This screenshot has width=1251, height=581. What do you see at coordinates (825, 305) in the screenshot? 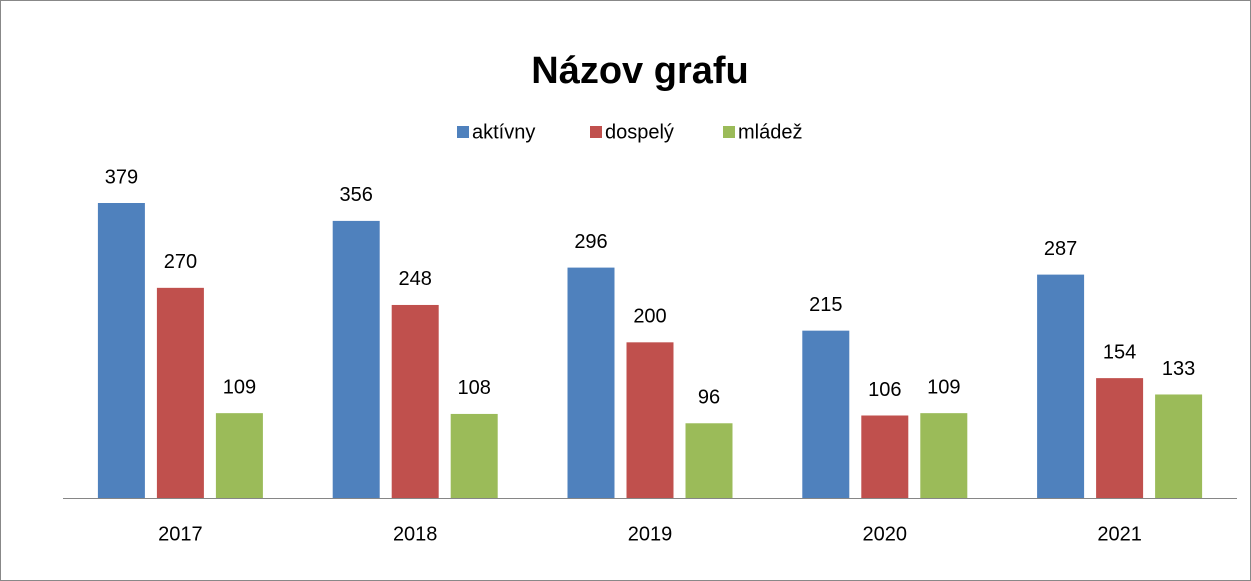
I see `data-label: 215` at bounding box center [825, 305].